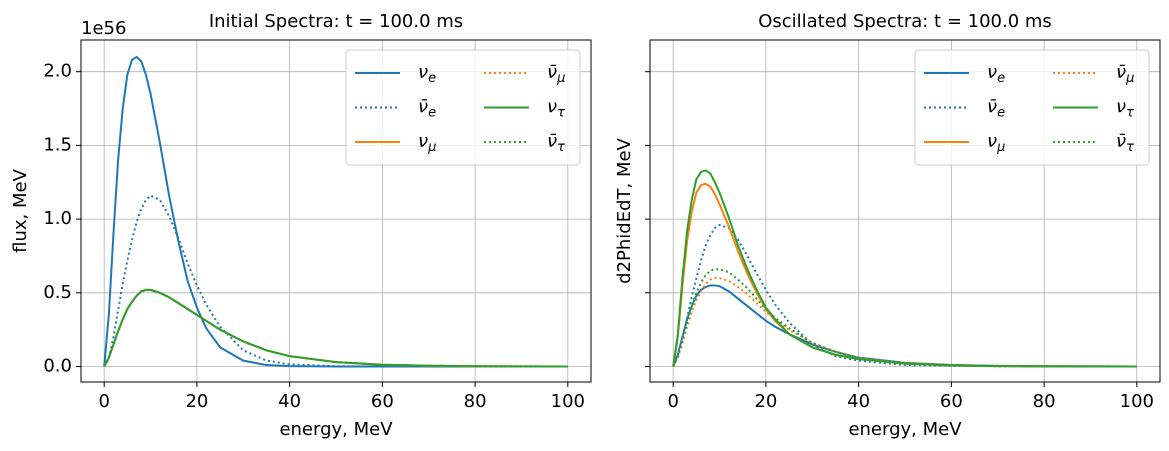 This screenshot has width=1169, height=451. What do you see at coordinates (57, 366) in the screenshot?
I see `y-tick-label: 0.0` at bounding box center [57, 366].